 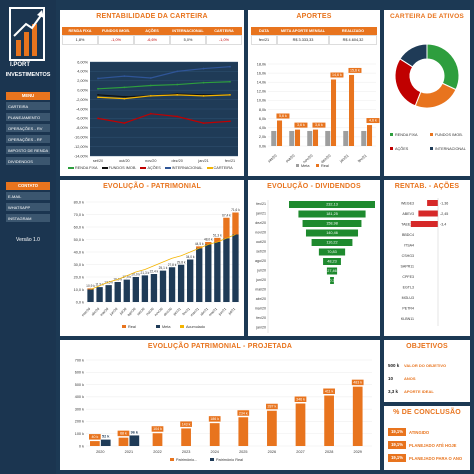 I want to click on sidebar-item-email: E-MAIL, so click(x=28, y=196).